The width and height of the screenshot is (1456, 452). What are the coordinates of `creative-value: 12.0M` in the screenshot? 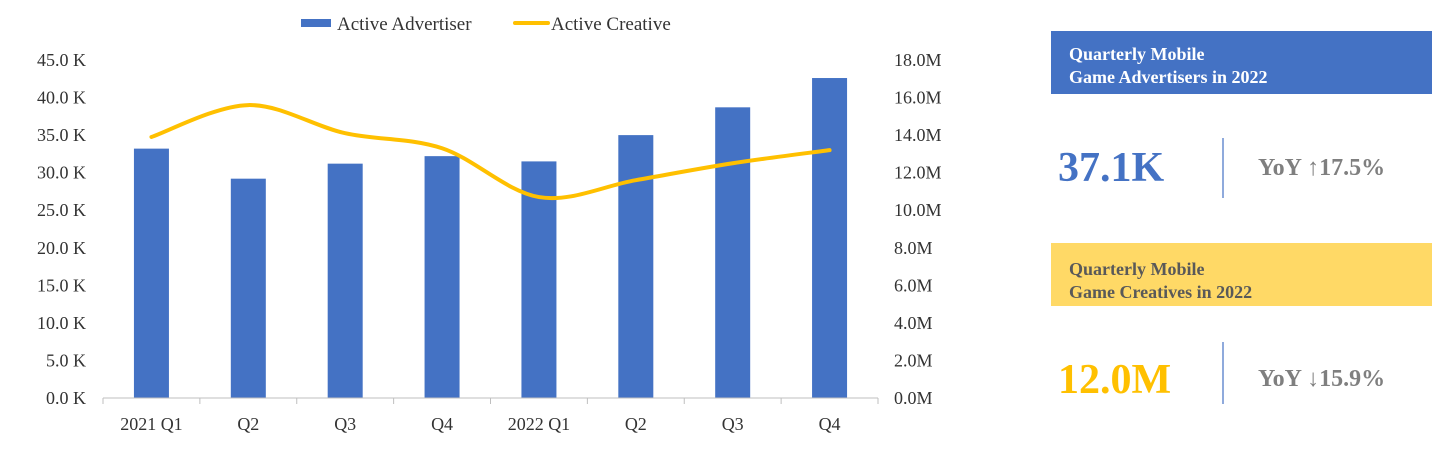 It's located at (1115, 380).